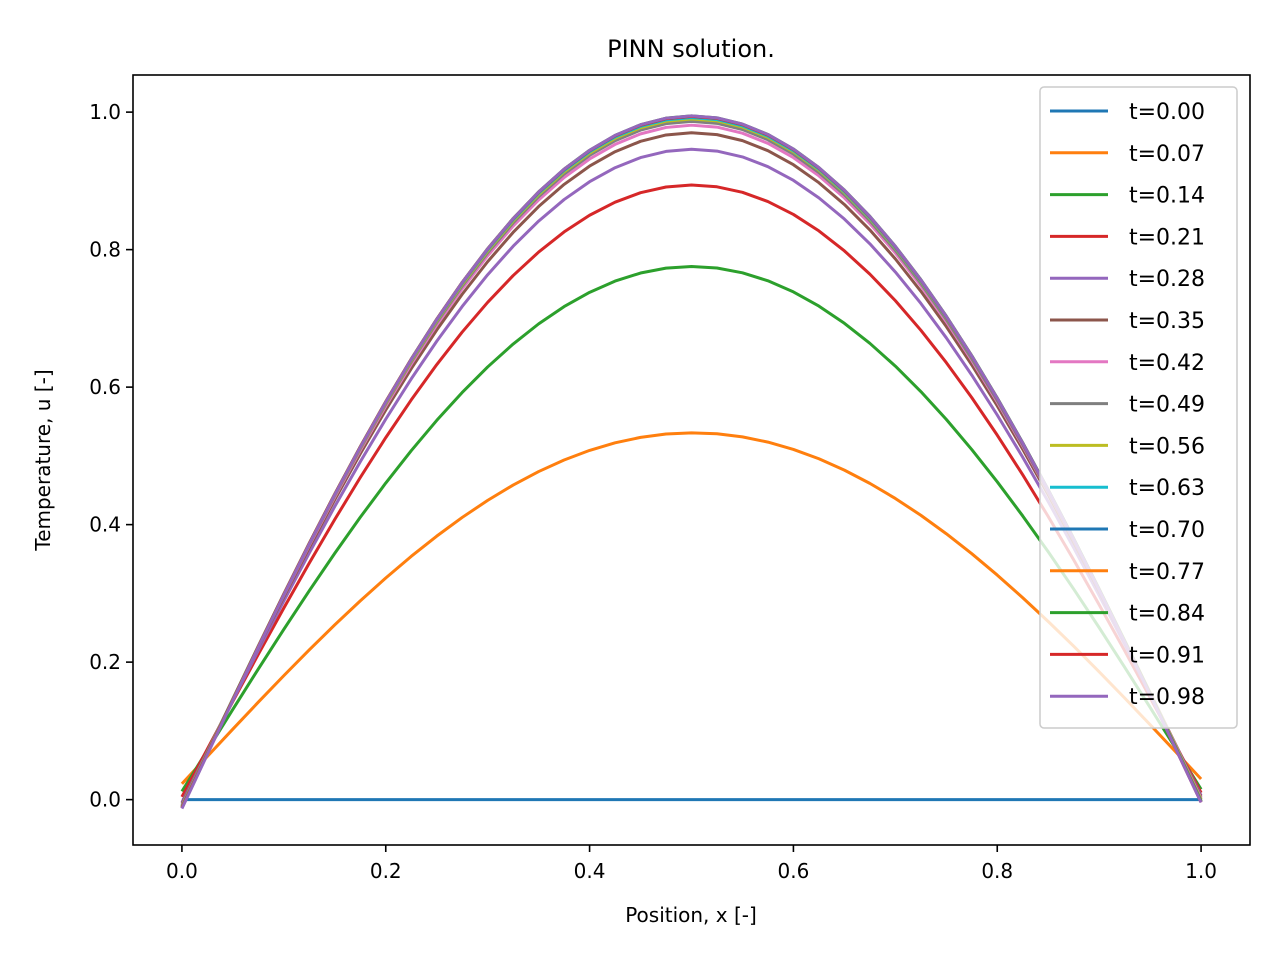  Describe the element at coordinates (1167, 488) in the screenshot. I see `legend-label-9: t=0.63` at that location.